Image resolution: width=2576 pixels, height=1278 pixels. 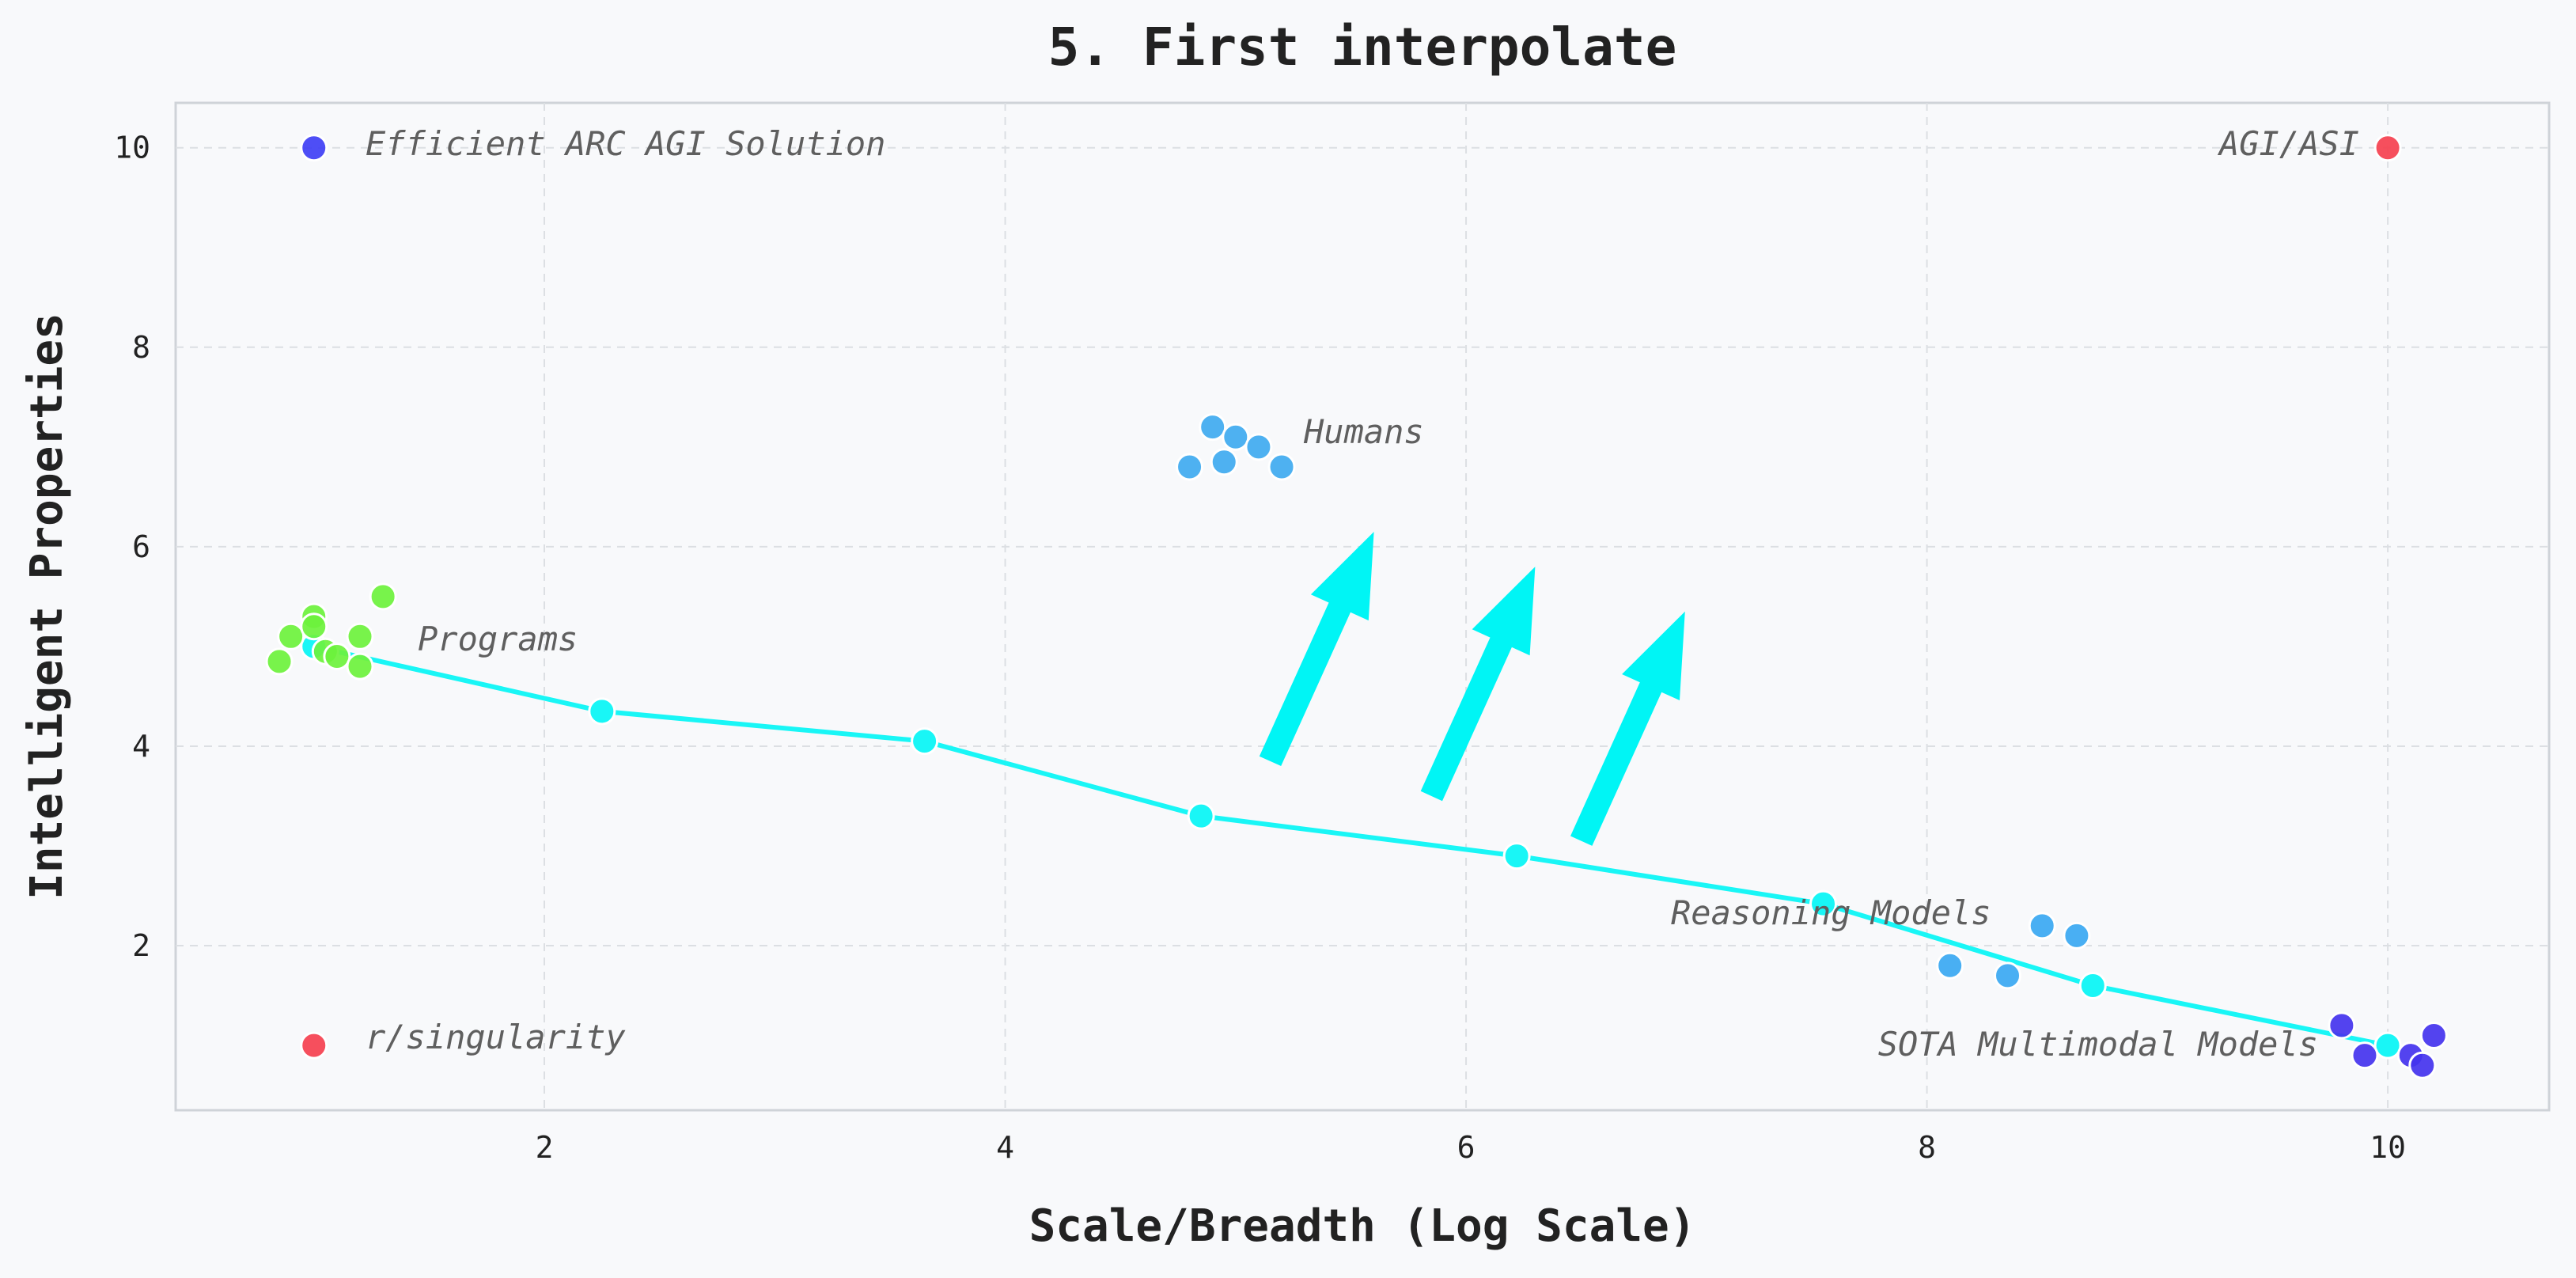 What do you see at coordinates (498, 639) in the screenshot?
I see `cluster-label: Programs` at bounding box center [498, 639].